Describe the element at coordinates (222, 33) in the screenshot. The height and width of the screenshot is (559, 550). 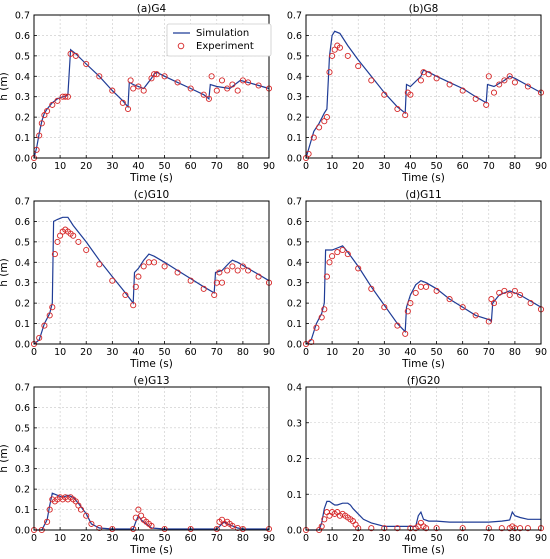
I see `legend-simulation-label: Simulation` at that location.